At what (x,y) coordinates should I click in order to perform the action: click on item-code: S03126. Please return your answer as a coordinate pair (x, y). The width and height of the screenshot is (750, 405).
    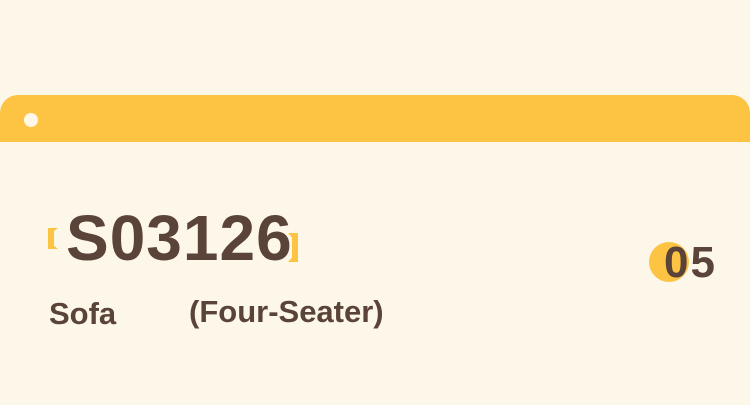
    Looking at the image, I should click on (179, 238).